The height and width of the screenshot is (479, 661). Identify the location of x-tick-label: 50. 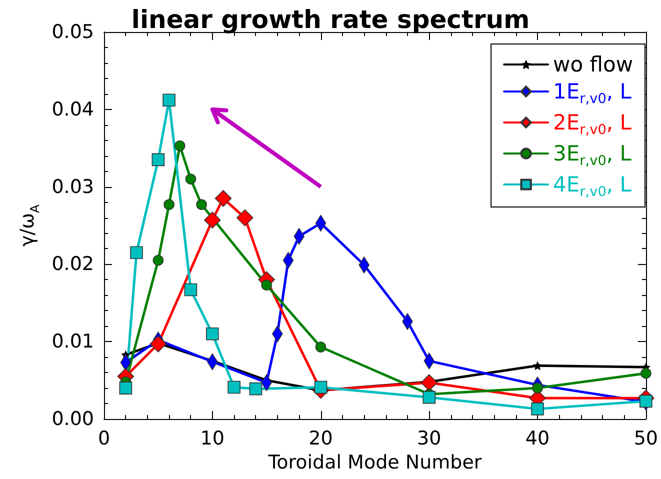
(646, 439).